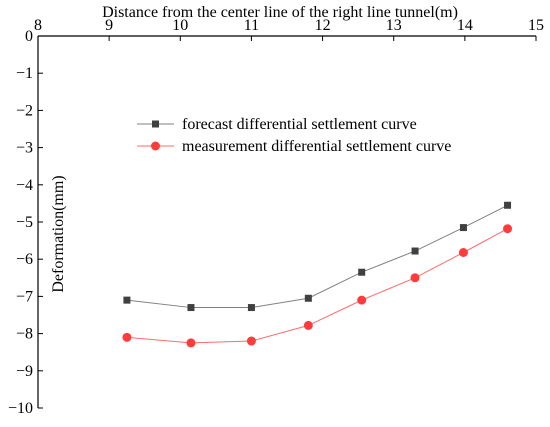 The image size is (550, 427). Describe the element at coordinates (109, 25) in the screenshot. I see `x-tick-label: 9` at that location.